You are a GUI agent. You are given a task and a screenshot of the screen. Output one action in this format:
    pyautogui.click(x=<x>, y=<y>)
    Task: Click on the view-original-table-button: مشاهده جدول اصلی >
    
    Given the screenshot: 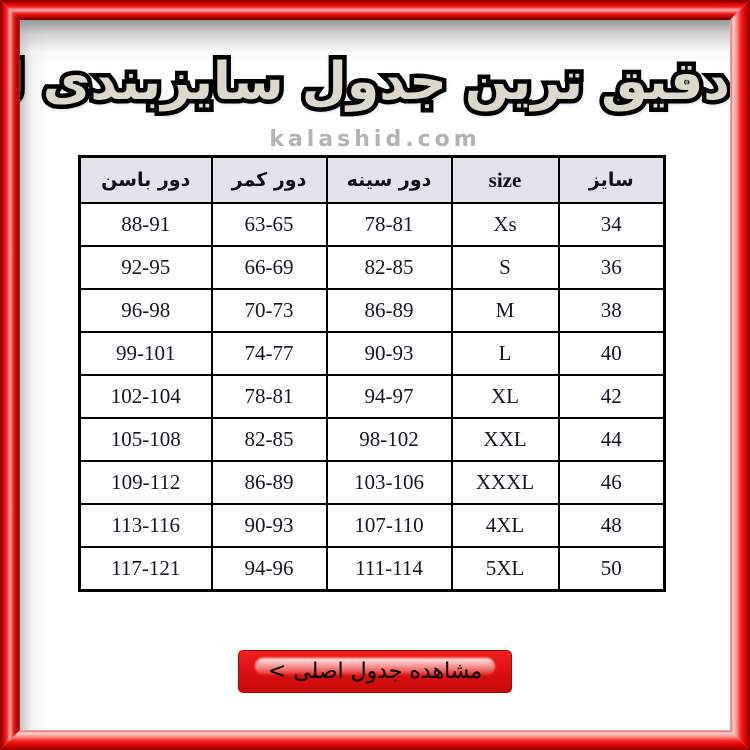 What is the action you would take?
    pyautogui.click(x=375, y=671)
    